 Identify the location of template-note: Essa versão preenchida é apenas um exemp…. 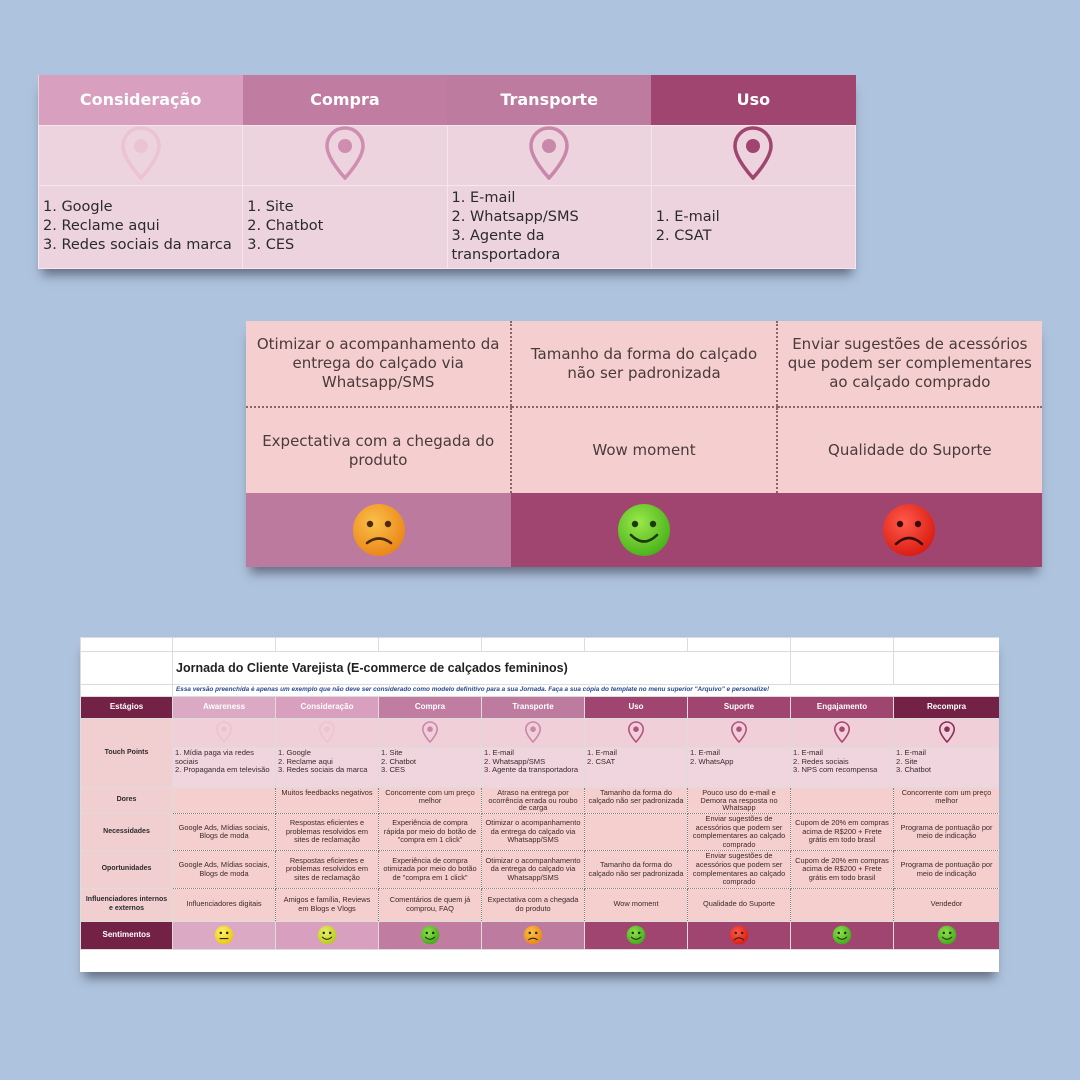
(585, 690).